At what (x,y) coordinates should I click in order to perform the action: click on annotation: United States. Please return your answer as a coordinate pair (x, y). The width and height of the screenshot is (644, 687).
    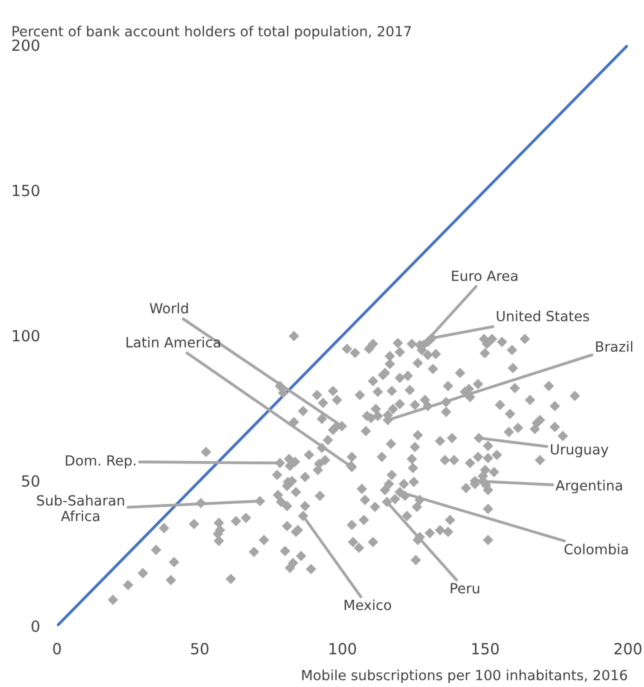
    Looking at the image, I should click on (543, 316).